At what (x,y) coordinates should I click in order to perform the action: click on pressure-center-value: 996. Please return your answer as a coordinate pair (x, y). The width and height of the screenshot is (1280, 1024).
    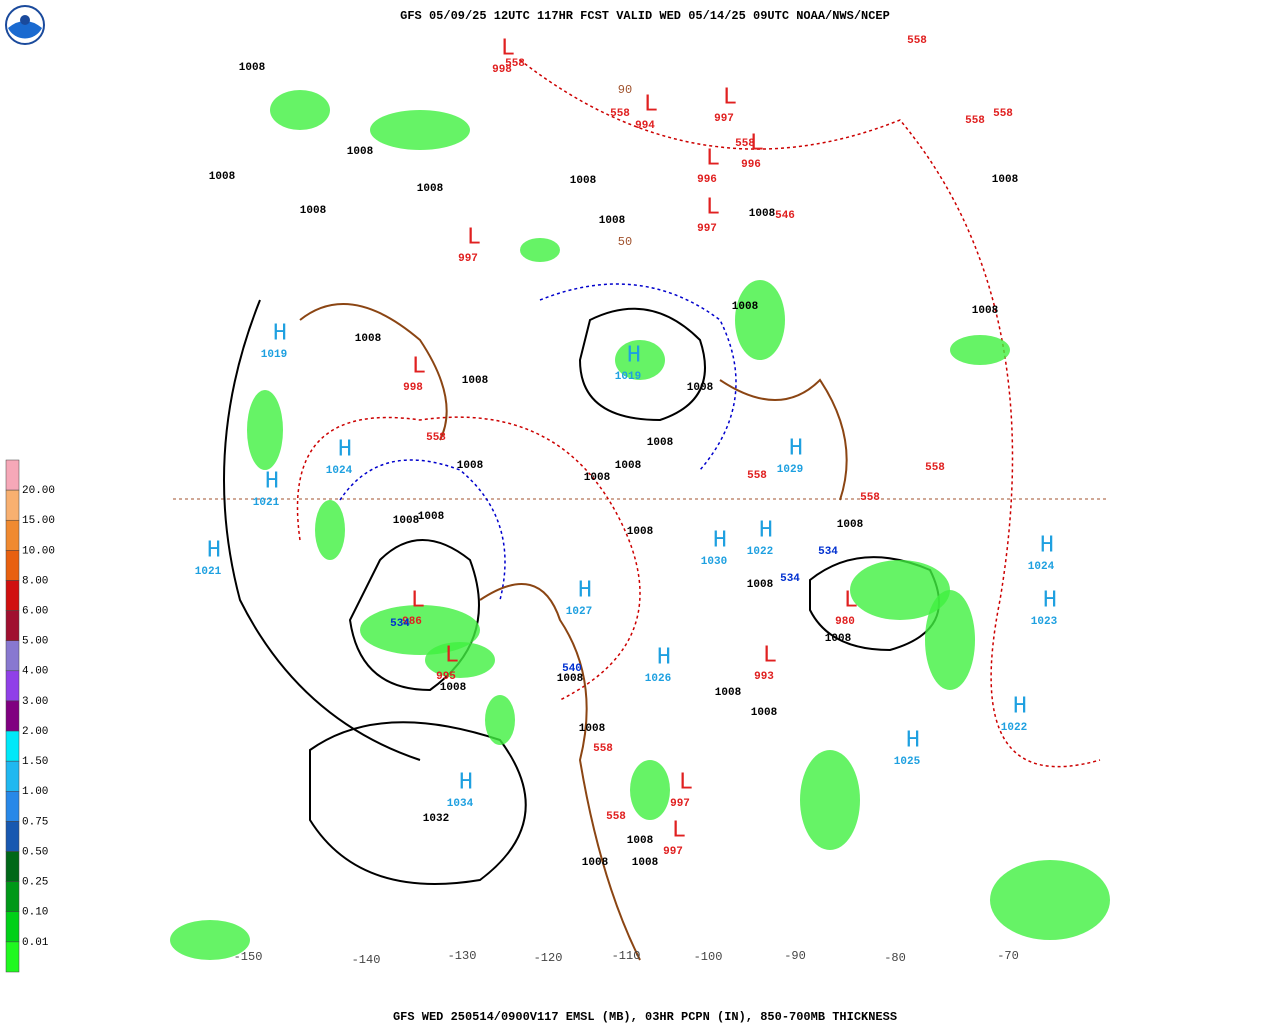
    Looking at the image, I should click on (751, 165).